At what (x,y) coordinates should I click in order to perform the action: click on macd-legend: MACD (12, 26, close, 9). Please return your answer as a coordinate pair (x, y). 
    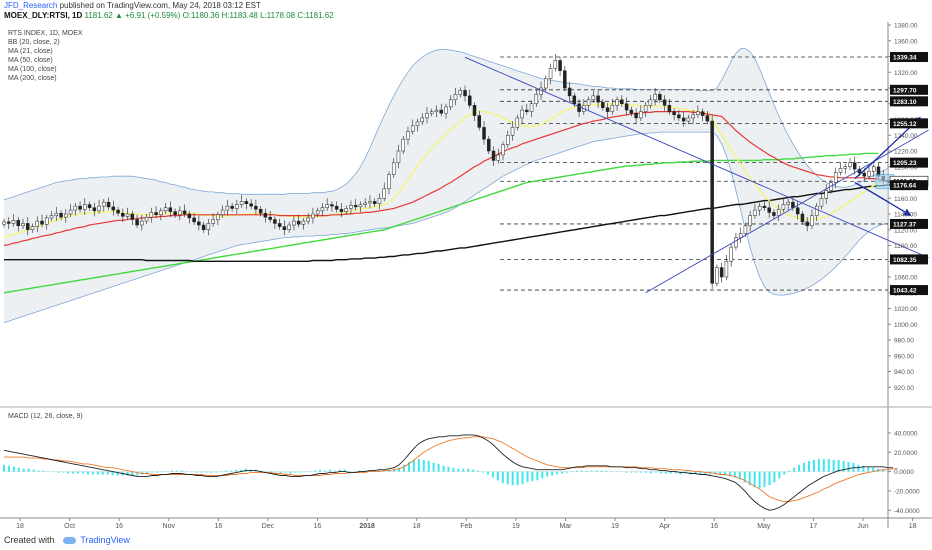
    Looking at the image, I should click on (45, 416).